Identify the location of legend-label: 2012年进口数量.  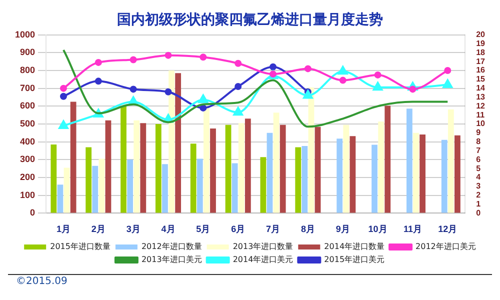
(171, 247).